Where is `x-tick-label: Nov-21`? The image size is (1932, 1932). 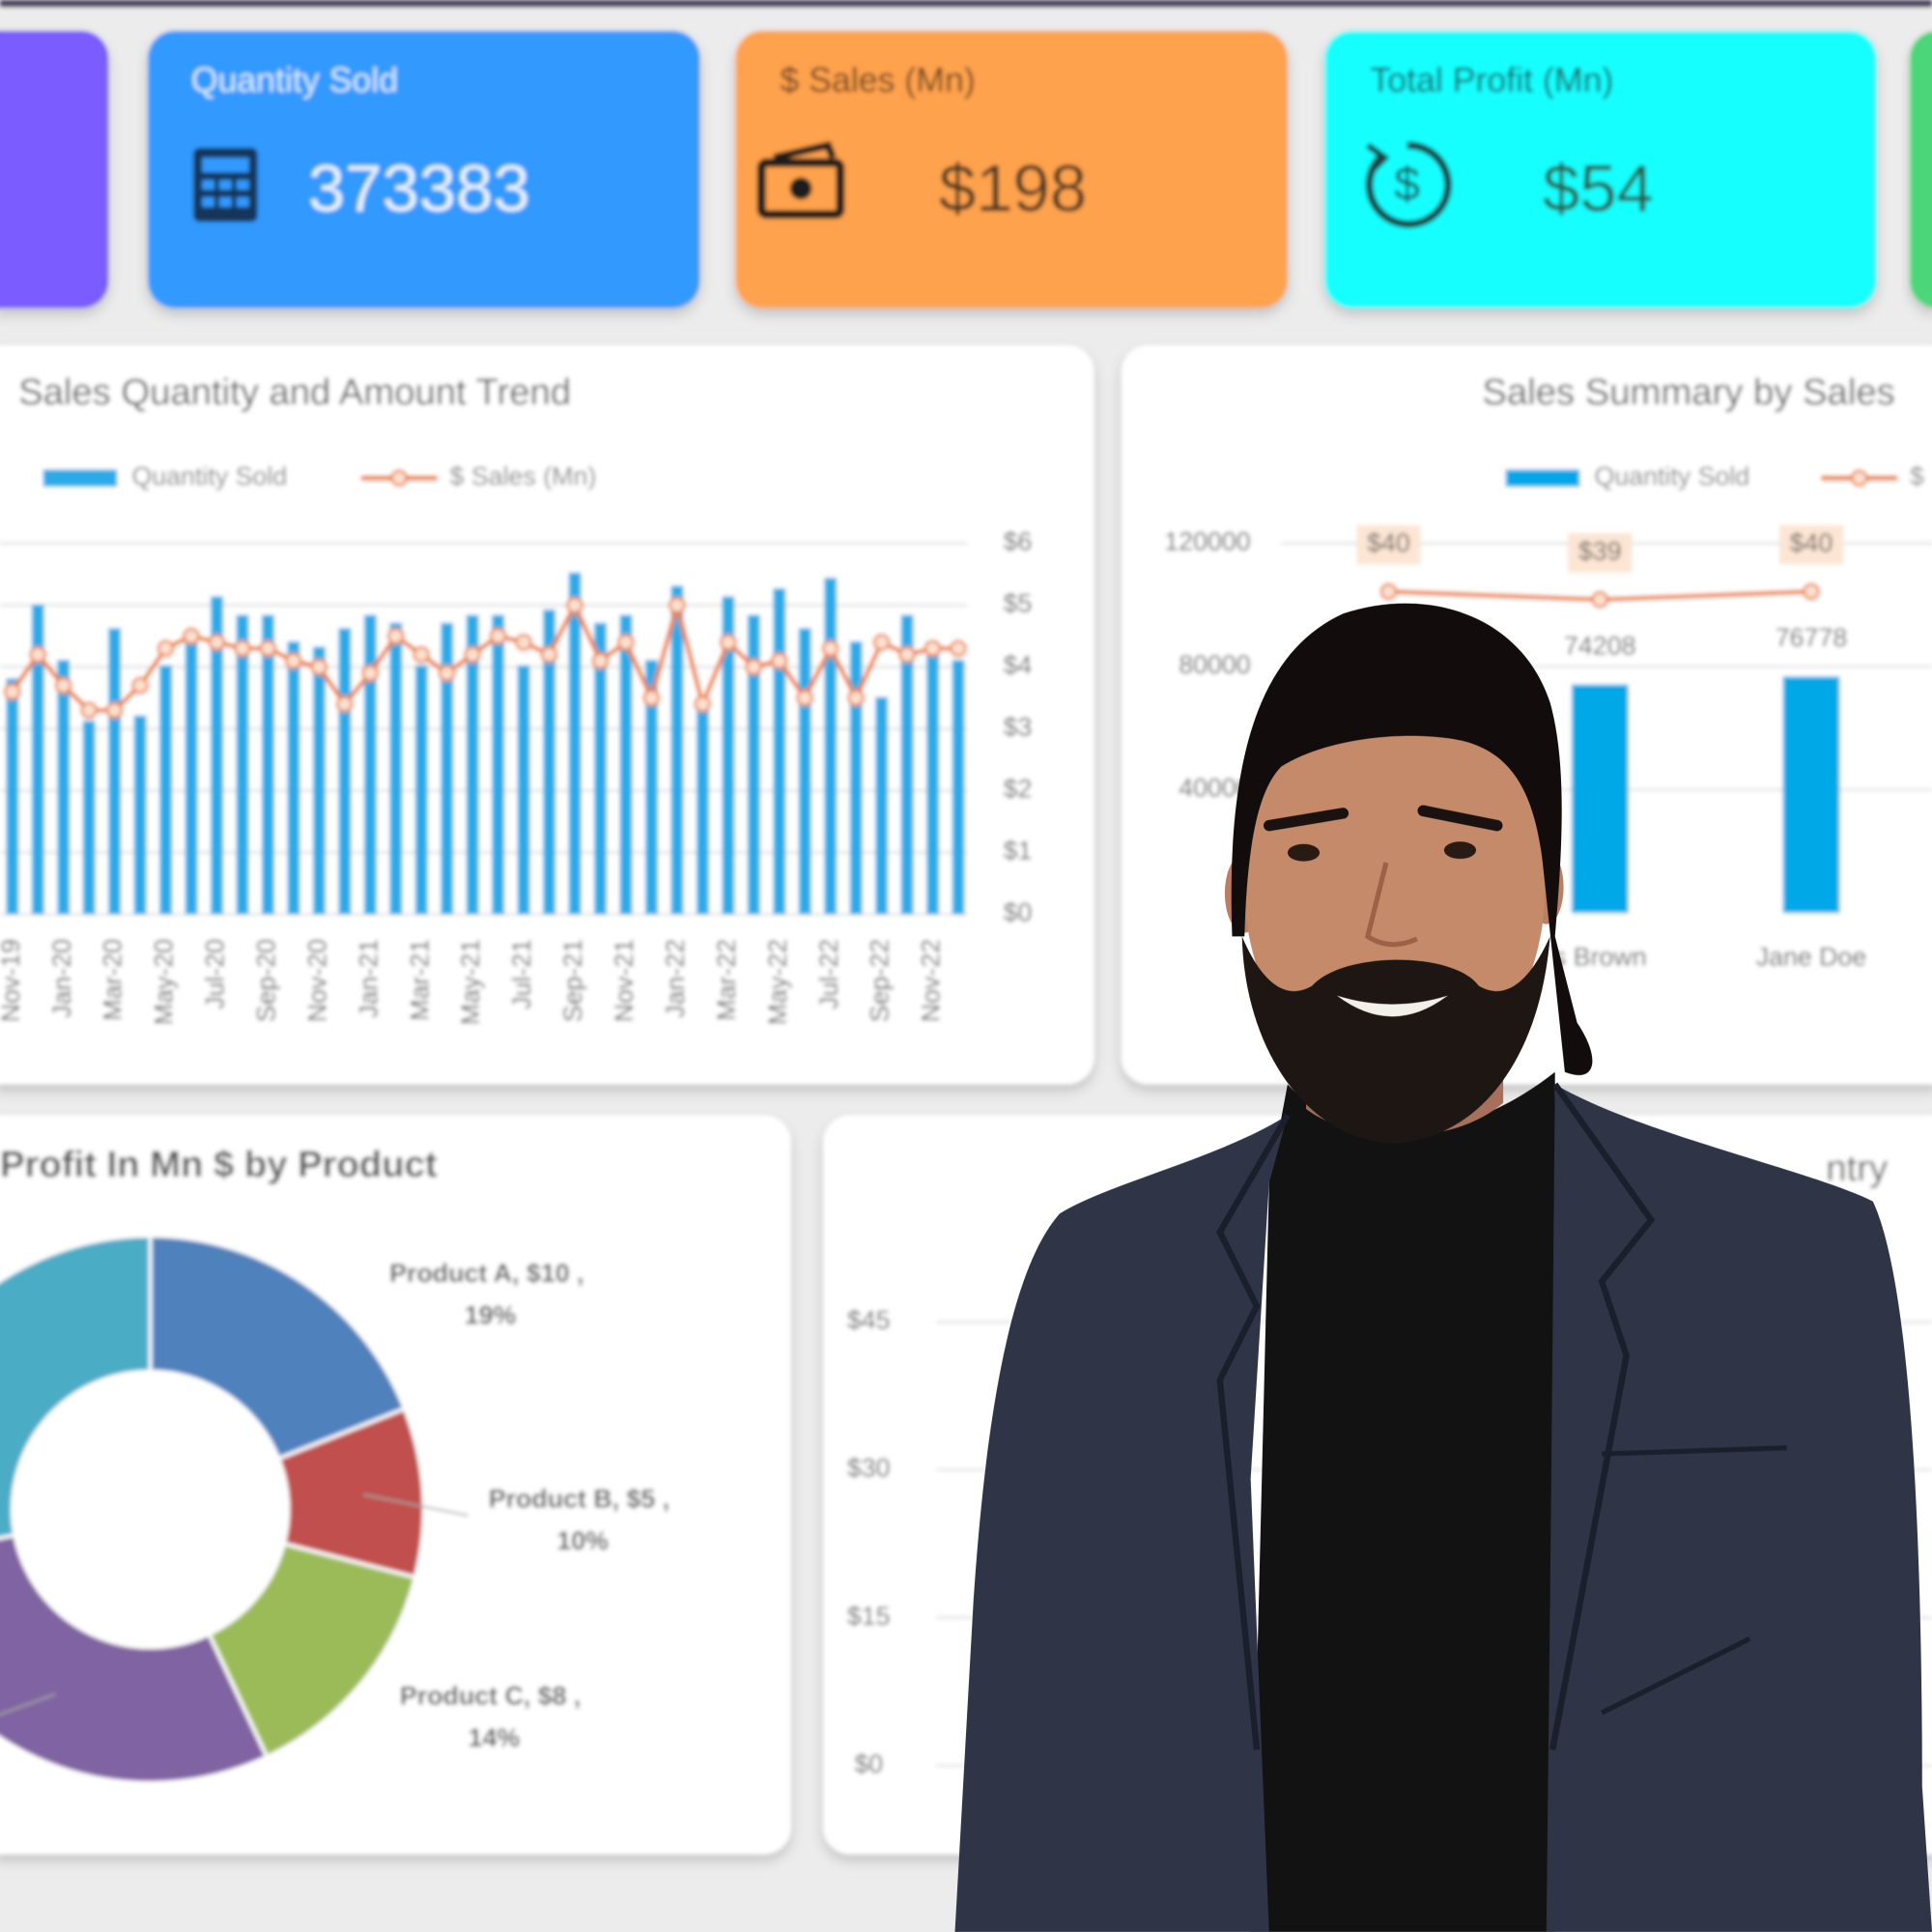
x-tick-label: Nov-21 is located at coordinates (624, 980).